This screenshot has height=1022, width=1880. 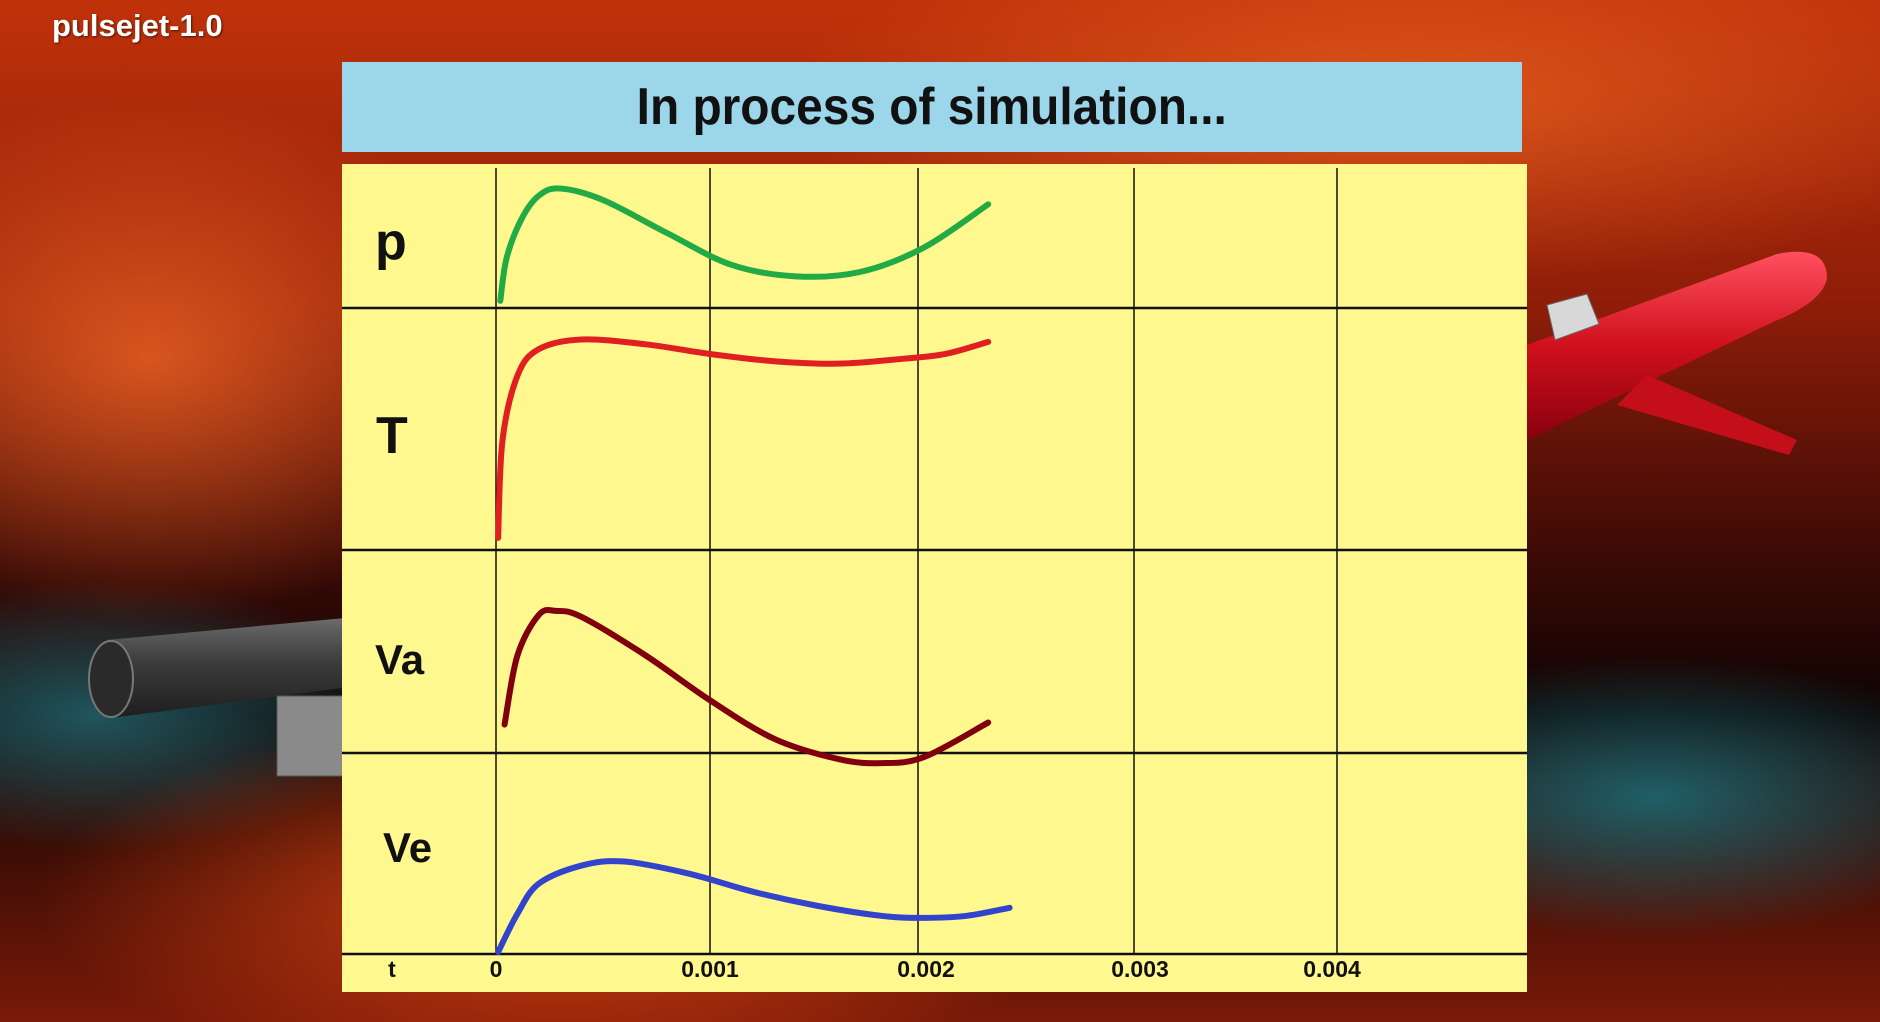 What do you see at coordinates (400, 659) in the screenshot?
I see `row-label-Va: Va` at bounding box center [400, 659].